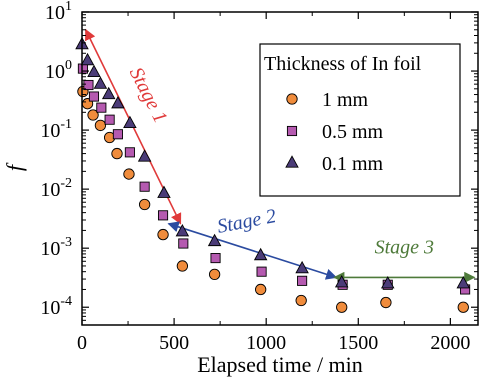  Describe the element at coordinates (292, 161) in the screenshot. I see `legend-marker-triangle` at that location.